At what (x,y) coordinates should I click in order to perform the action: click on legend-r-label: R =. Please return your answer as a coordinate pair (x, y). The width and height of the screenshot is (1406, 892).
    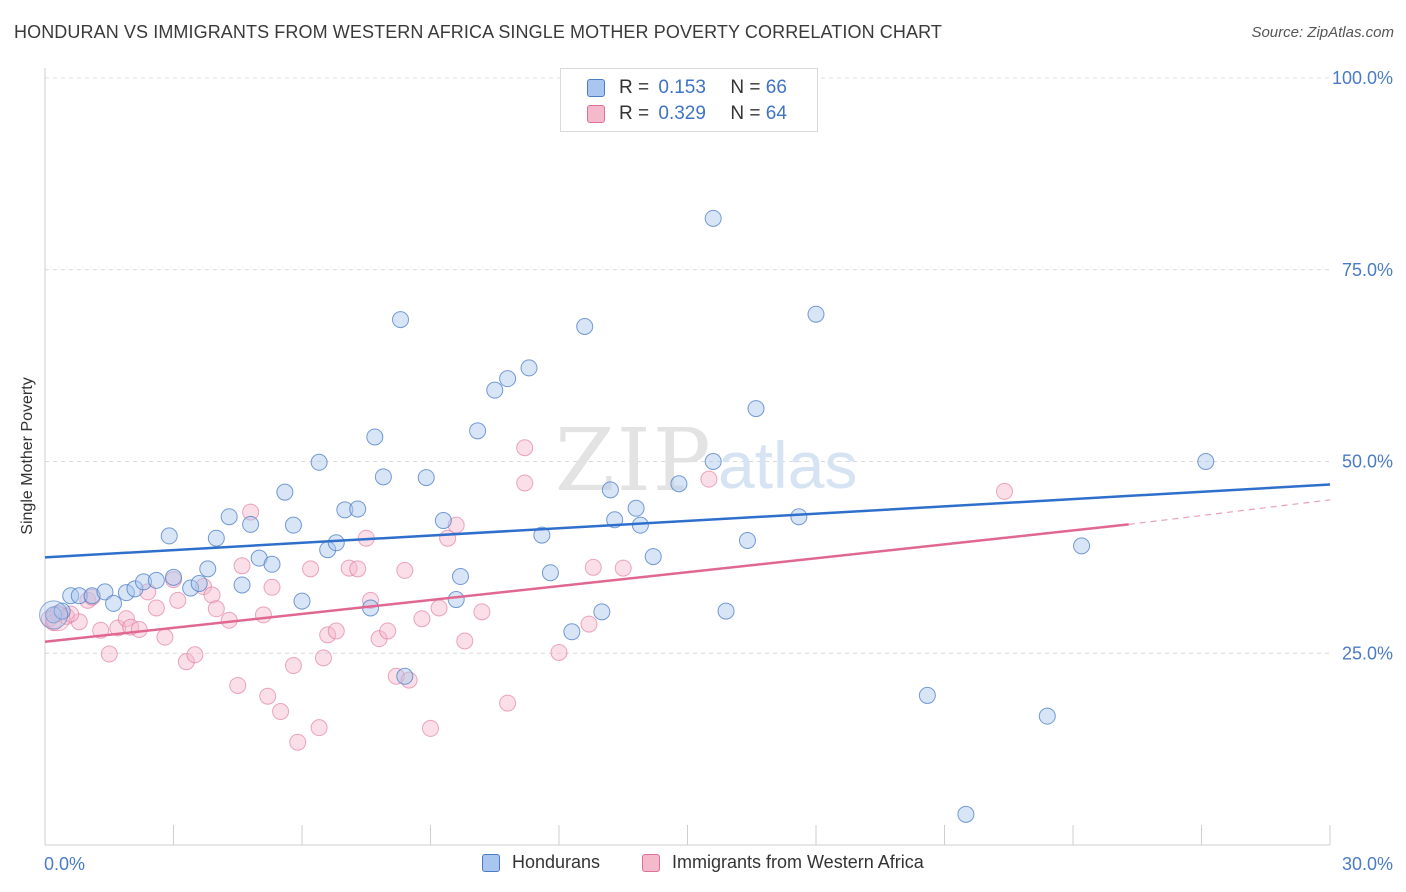
    Looking at the image, I should click on (634, 113).